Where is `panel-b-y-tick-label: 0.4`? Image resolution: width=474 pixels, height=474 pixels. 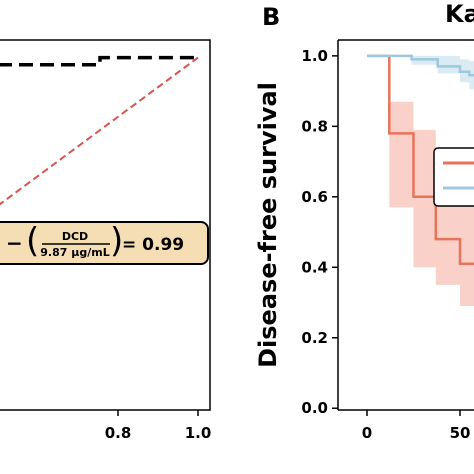
panel-b-y-tick-label: 0.4 is located at coordinates (314, 267).